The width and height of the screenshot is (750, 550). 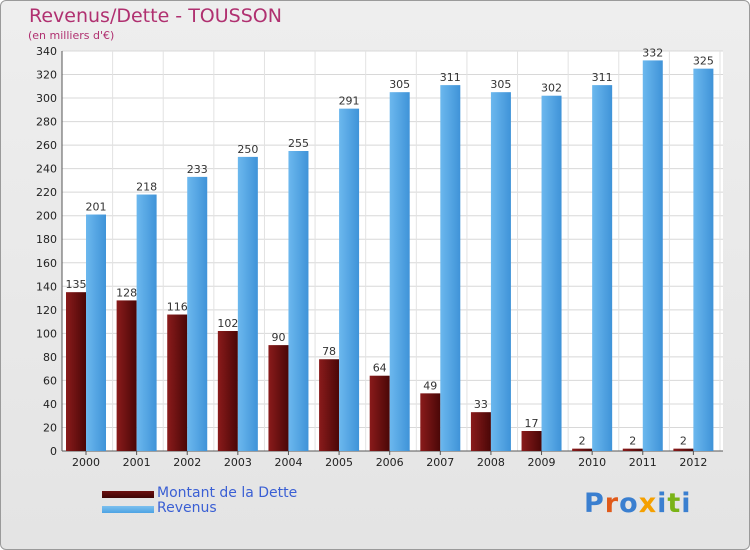 I want to click on data-label-dette: 64, so click(x=380, y=368).